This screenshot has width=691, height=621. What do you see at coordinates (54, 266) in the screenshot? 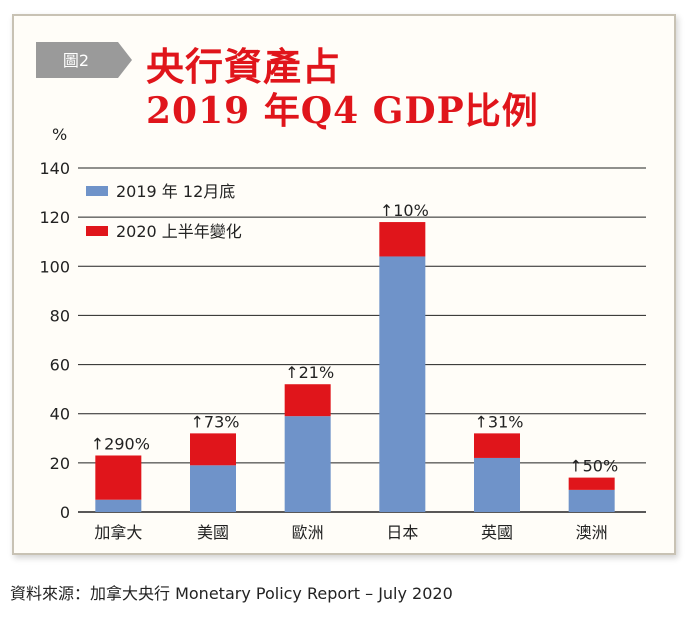
I see `y-tick-label-100: 100` at bounding box center [54, 266].